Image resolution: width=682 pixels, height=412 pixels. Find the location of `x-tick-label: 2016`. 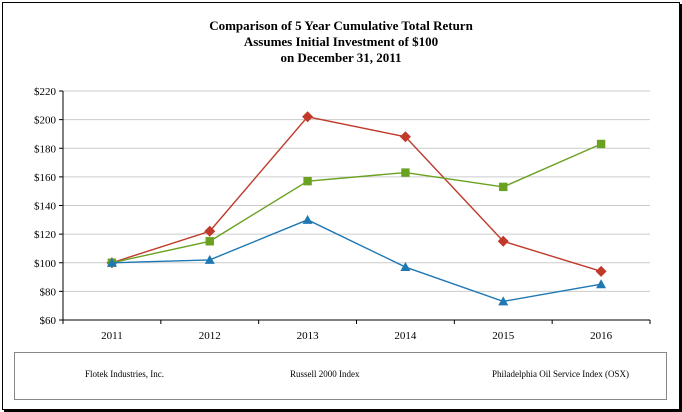

x-tick-label: 2016 is located at coordinates (601, 336).